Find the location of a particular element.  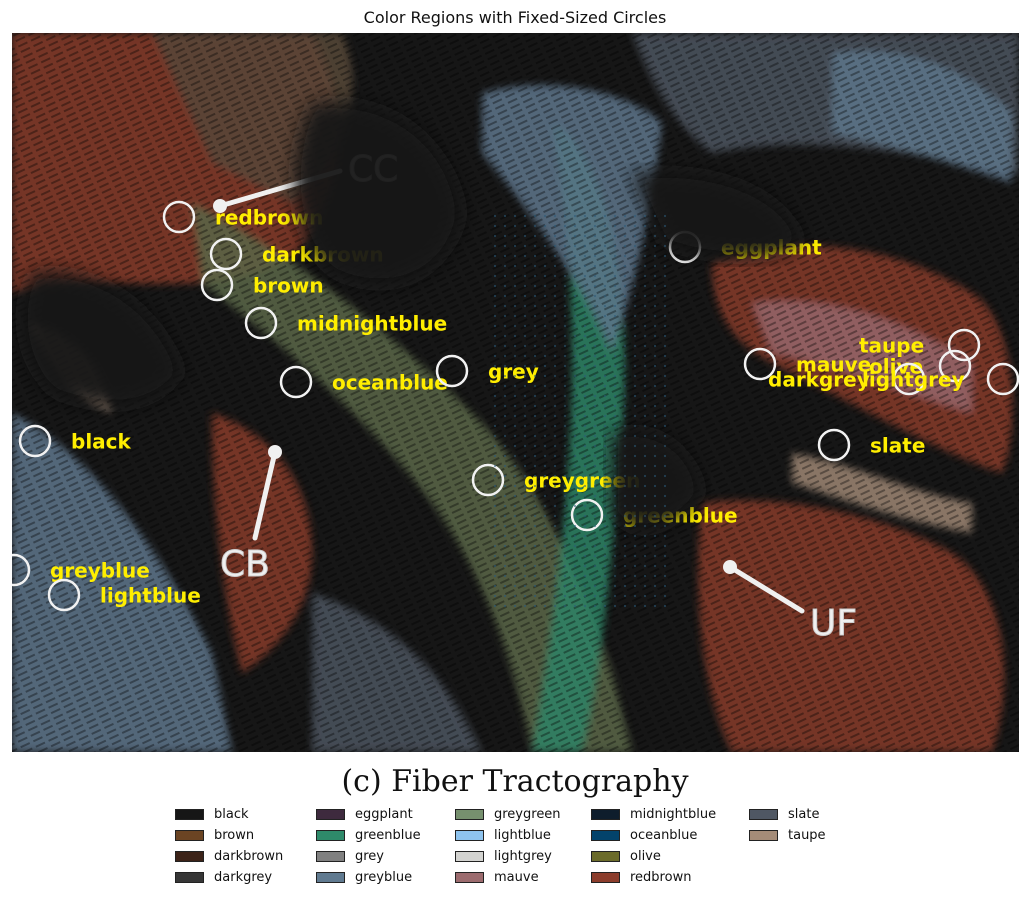

legend-item-redbrown: redbrown is located at coordinates (641, 877).